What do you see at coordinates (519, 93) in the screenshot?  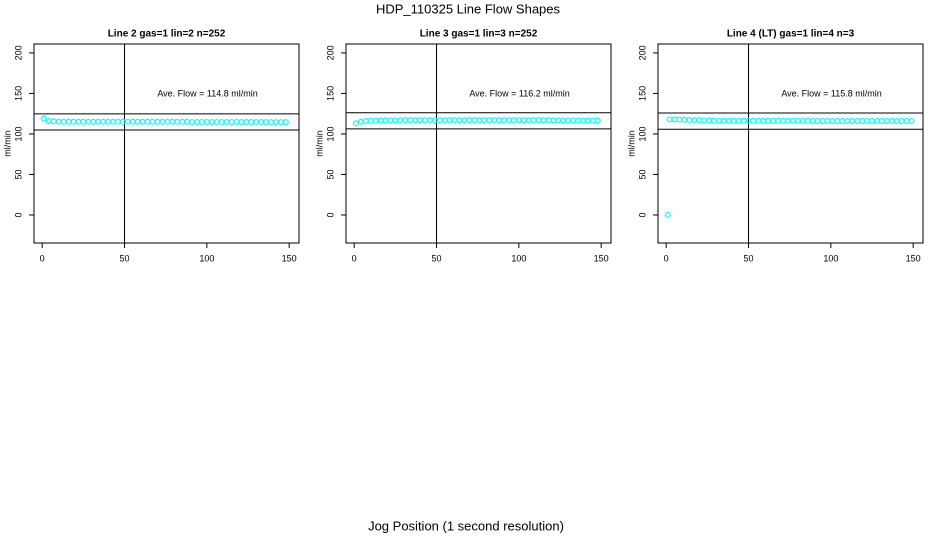 I see `annotation: Ave. Flow = 116.2 ml/min` at bounding box center [519, 93].